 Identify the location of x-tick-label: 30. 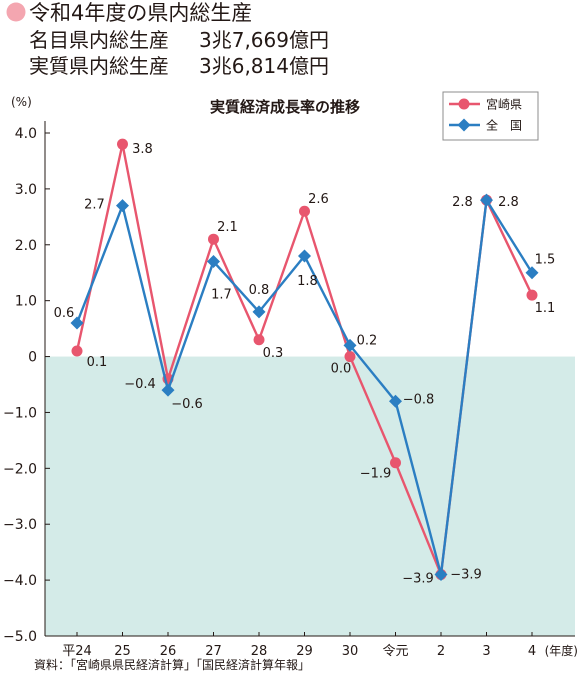
(350, 651).